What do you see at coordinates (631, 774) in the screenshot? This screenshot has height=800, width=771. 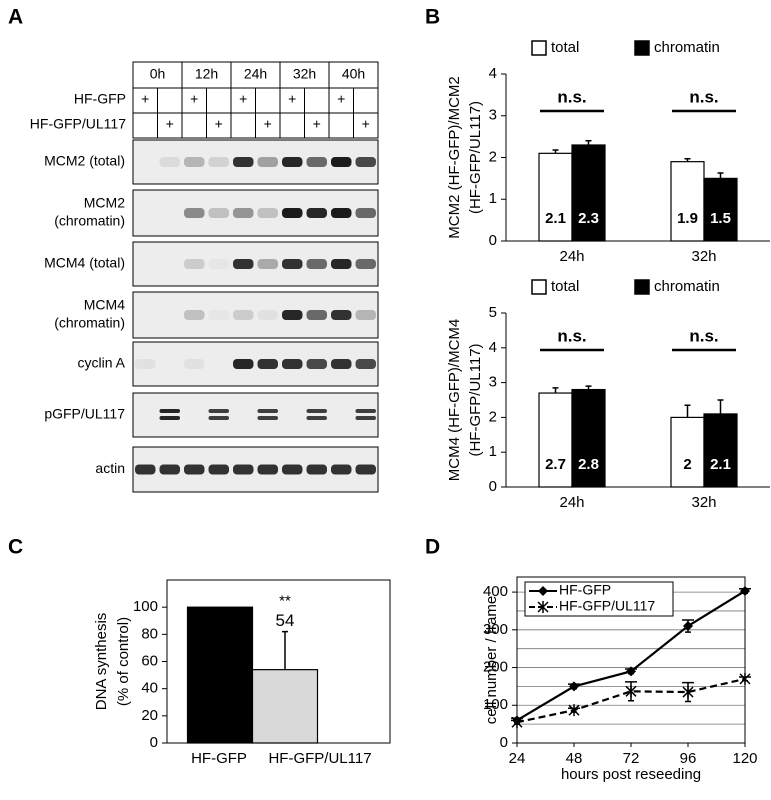 I see `x-axis-label: hours post reseeding` at bounding box center [631, 774].